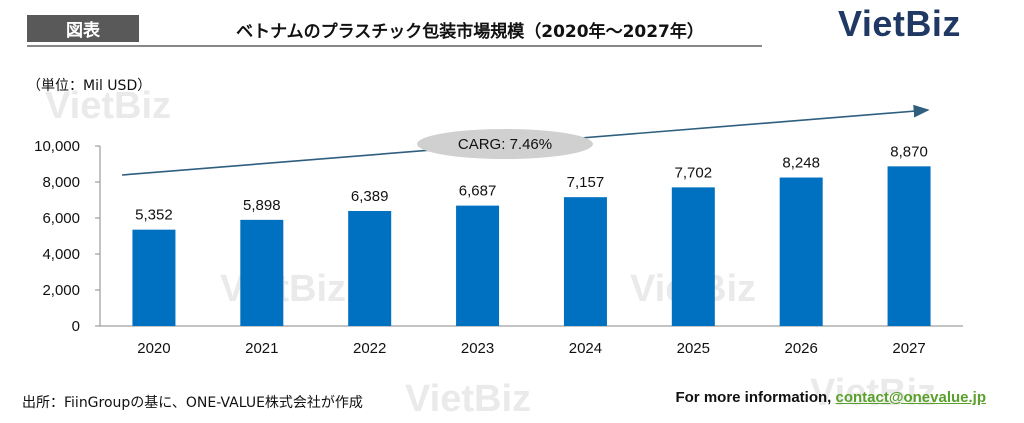 This screenshot has height=423, width=1024. What do you see at coordinates (76, 326) in the screenshot?
I see `y-tick-label: 0` at bounding box center [76, 326].